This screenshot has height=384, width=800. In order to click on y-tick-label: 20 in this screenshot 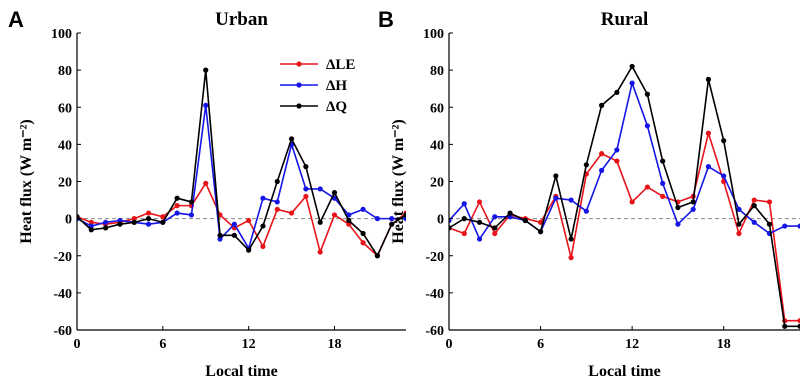, I will do `click(437, 183)`.